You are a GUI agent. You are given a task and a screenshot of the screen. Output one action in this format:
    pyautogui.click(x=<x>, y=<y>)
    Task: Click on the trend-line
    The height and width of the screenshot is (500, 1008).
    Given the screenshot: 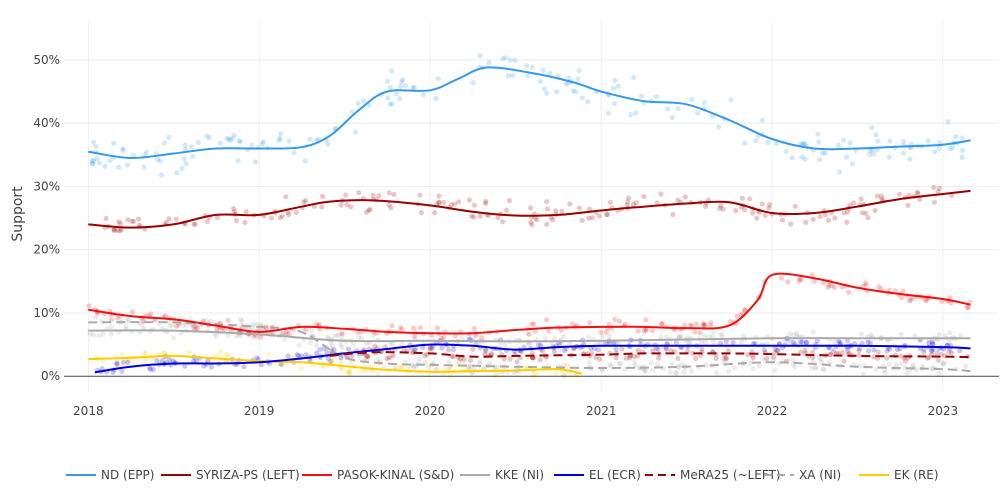 What is the action you would take?
    pyautogui.click(x=532, y=358)
    